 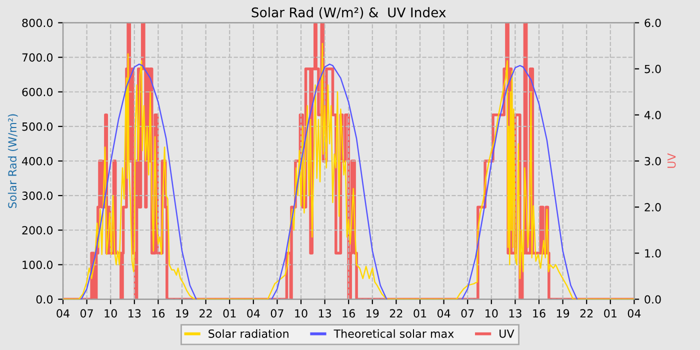 I want to click on y-tick-label: 800.0, so click(x=37, y=23).